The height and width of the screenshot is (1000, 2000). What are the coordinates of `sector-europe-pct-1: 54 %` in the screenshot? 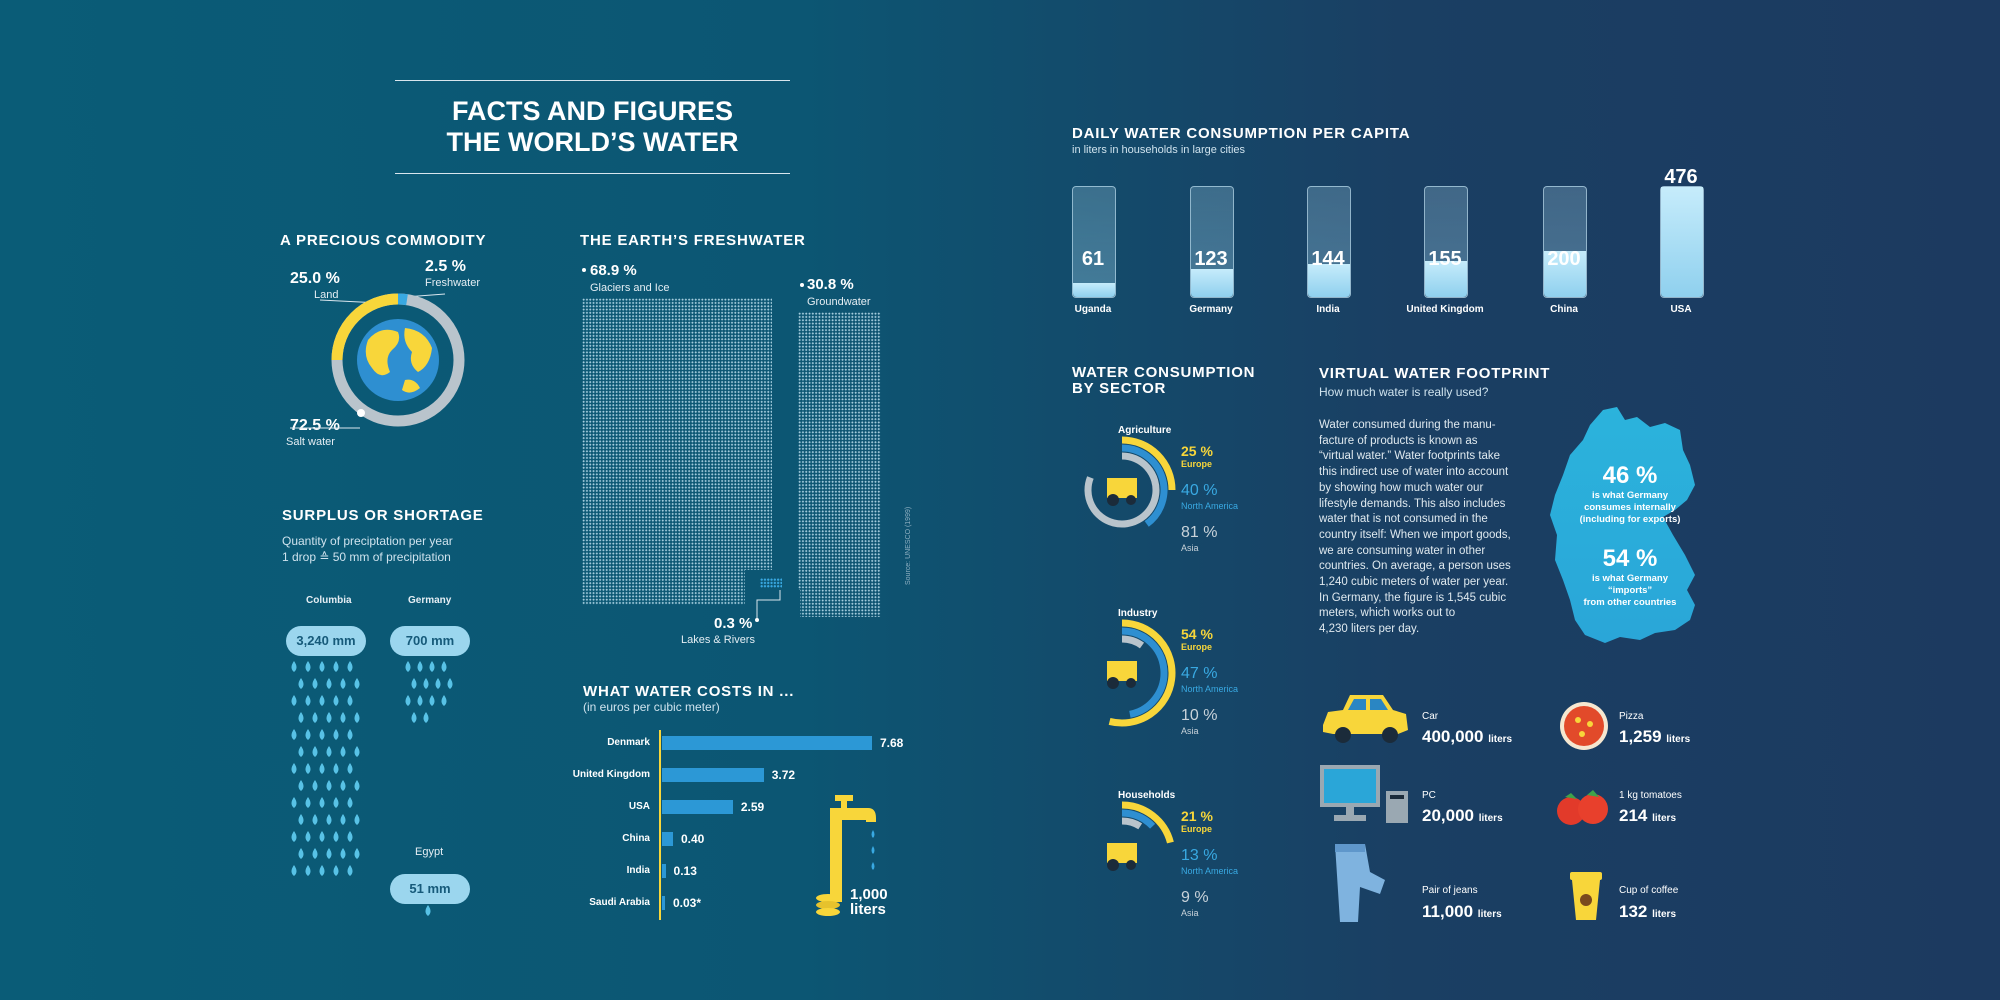 It's located at (1197, 634).